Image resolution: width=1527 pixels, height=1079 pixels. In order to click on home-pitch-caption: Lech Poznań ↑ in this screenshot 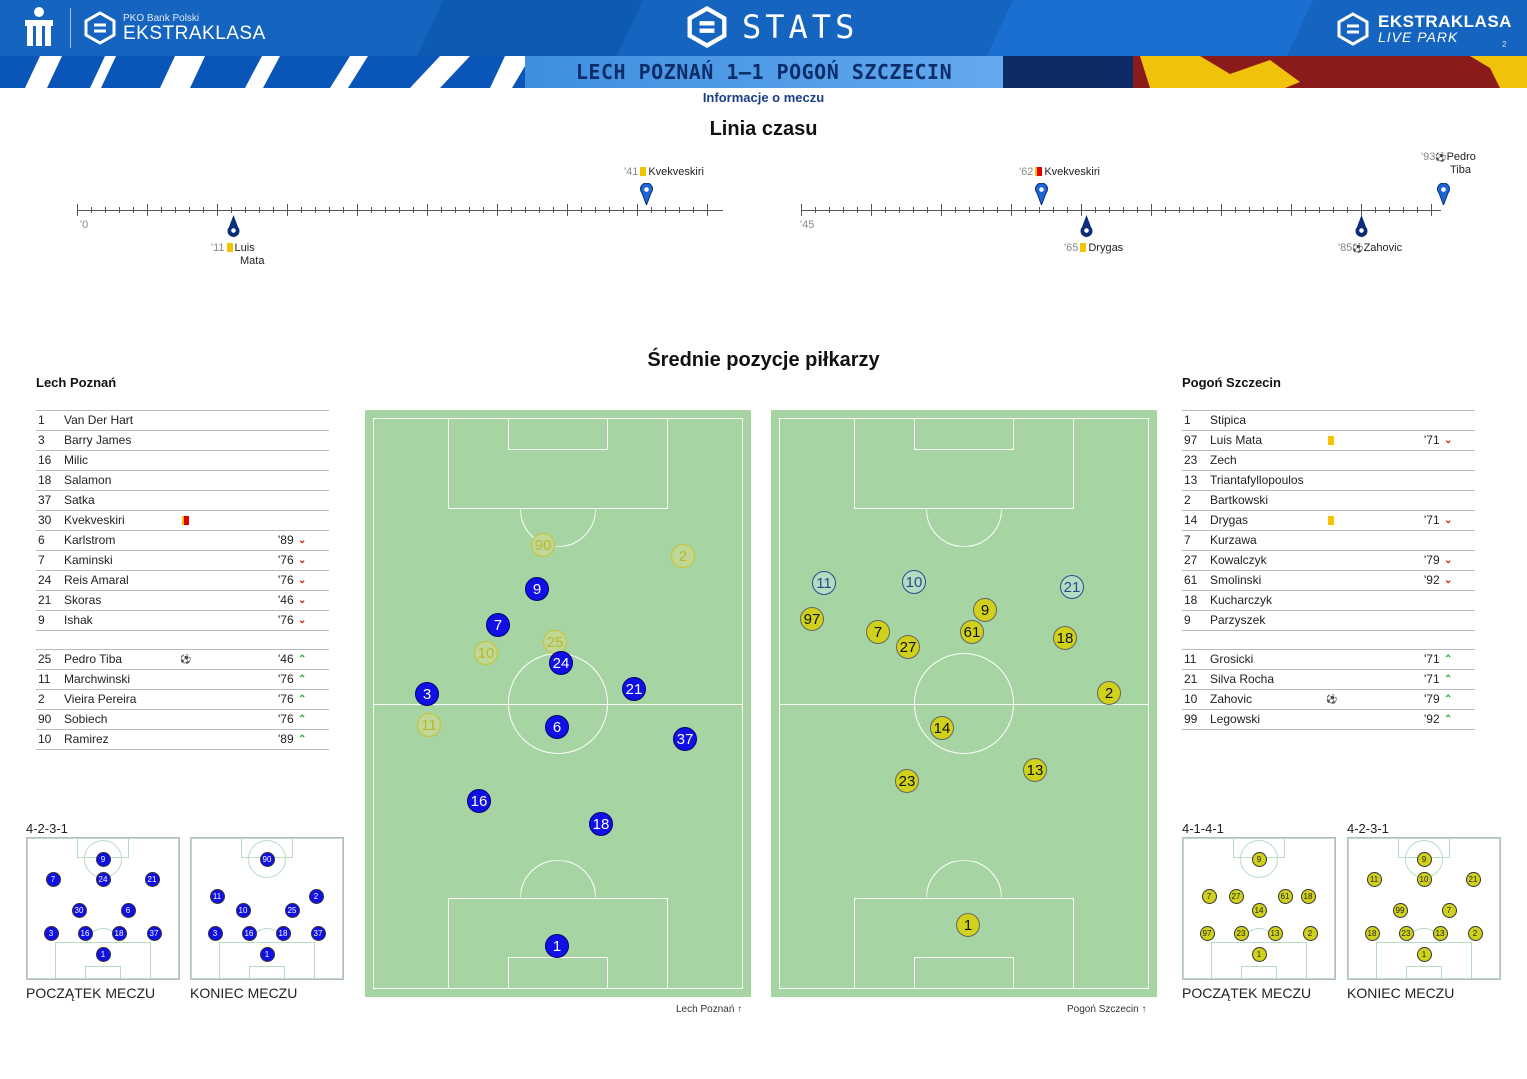, I will do `click(709, 1009)`.